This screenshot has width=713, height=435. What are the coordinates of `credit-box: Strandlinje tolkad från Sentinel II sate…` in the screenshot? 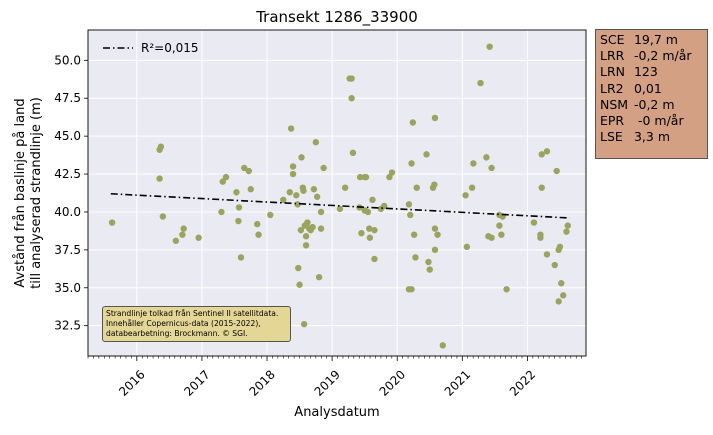 It's located at (196, 324).